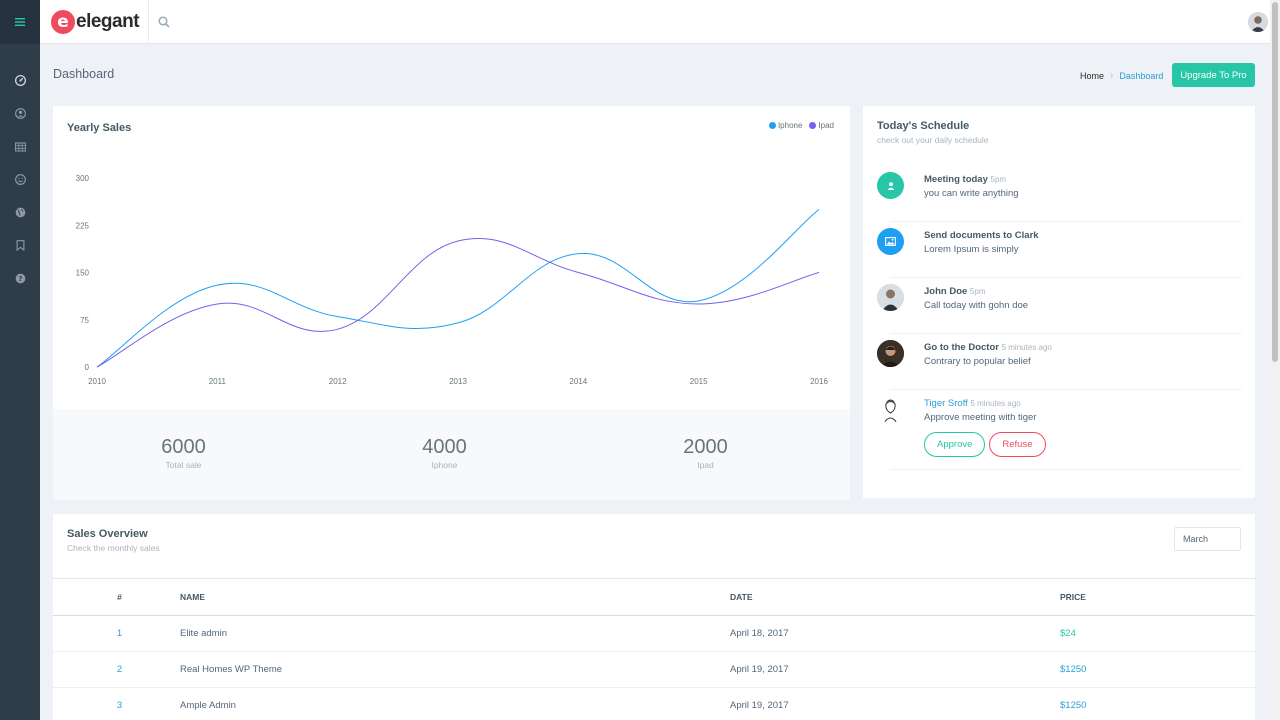  What do you see at coordinates (971, 249) in the screenshot?
I see `schedule-item-desc: Lorem Ipsum is simply` at bounding box center [971, 249].